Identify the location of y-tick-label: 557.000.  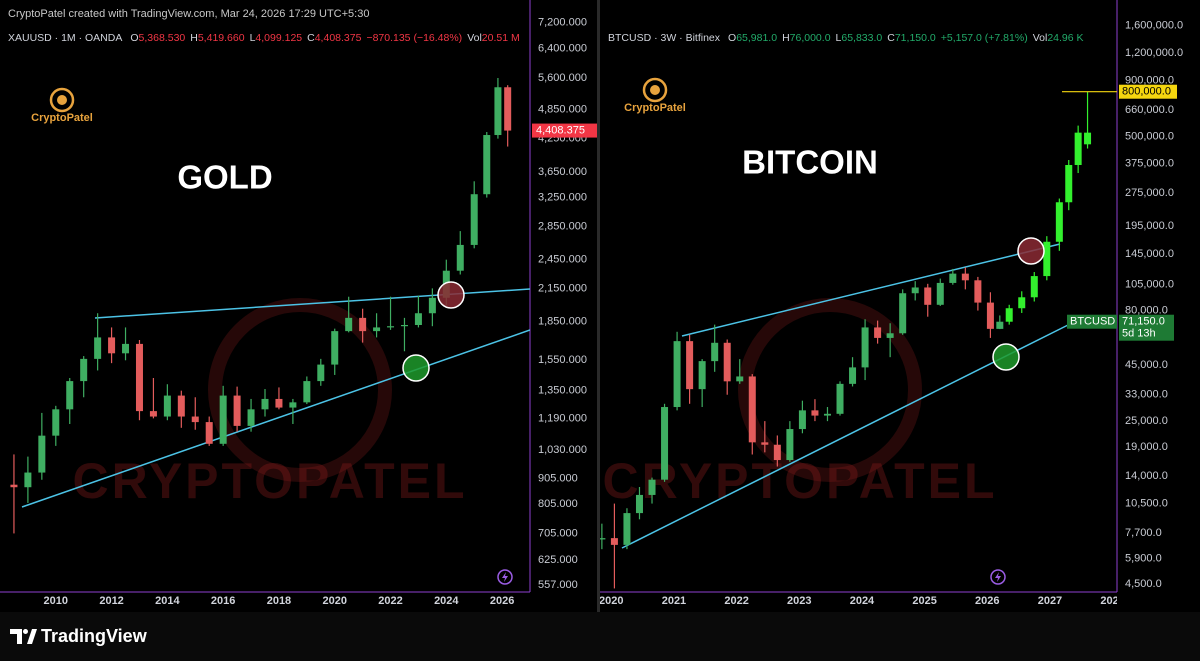
(558, 585).